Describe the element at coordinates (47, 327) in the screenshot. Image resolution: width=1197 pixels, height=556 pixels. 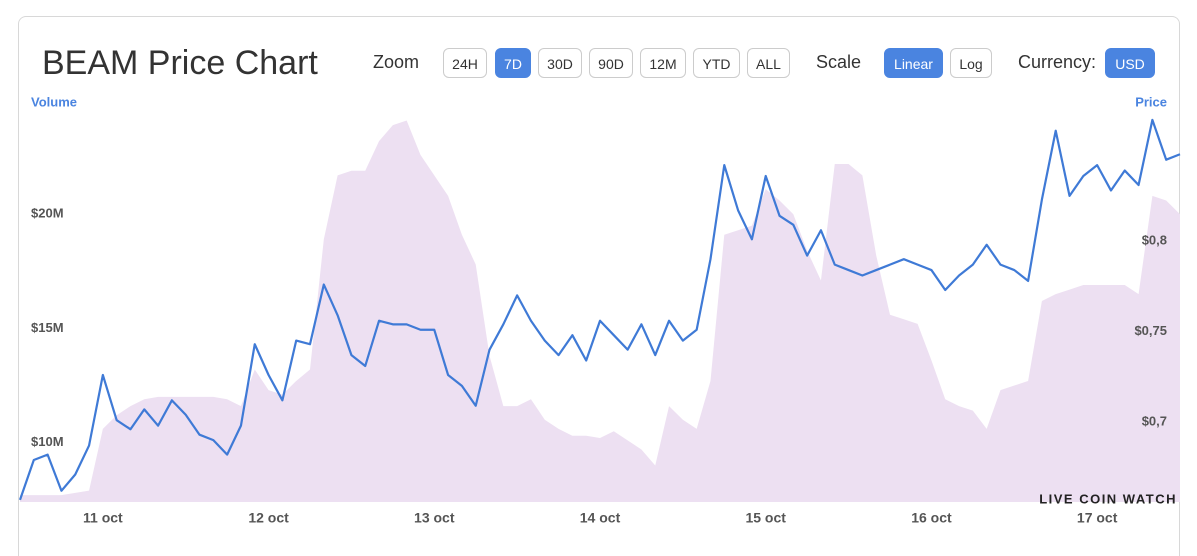
I see `y-tick-label: $15M` at that location.